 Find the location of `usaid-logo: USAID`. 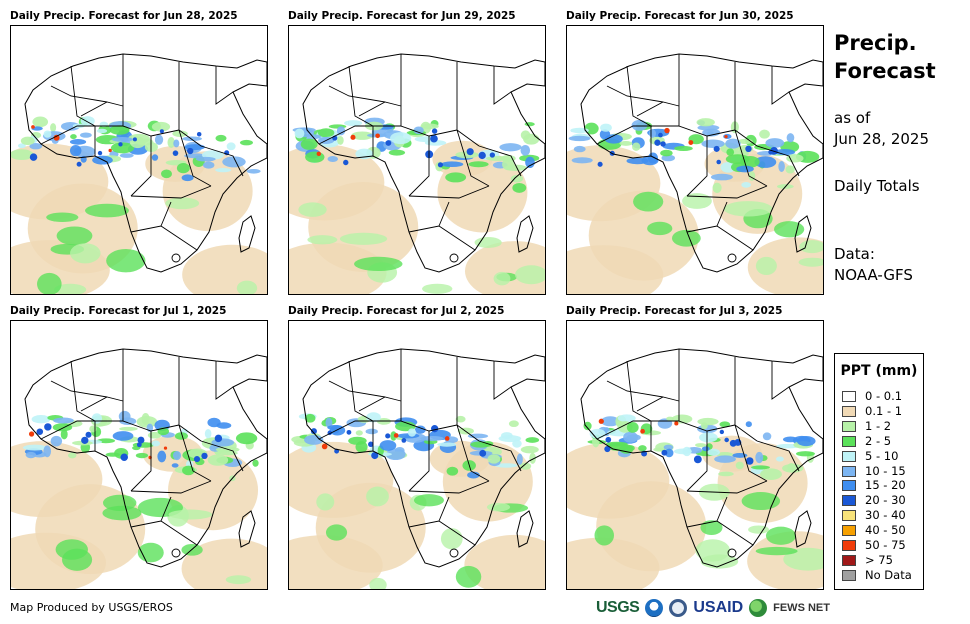

usaid-logo: USAID is located at coordinates (718, 607).